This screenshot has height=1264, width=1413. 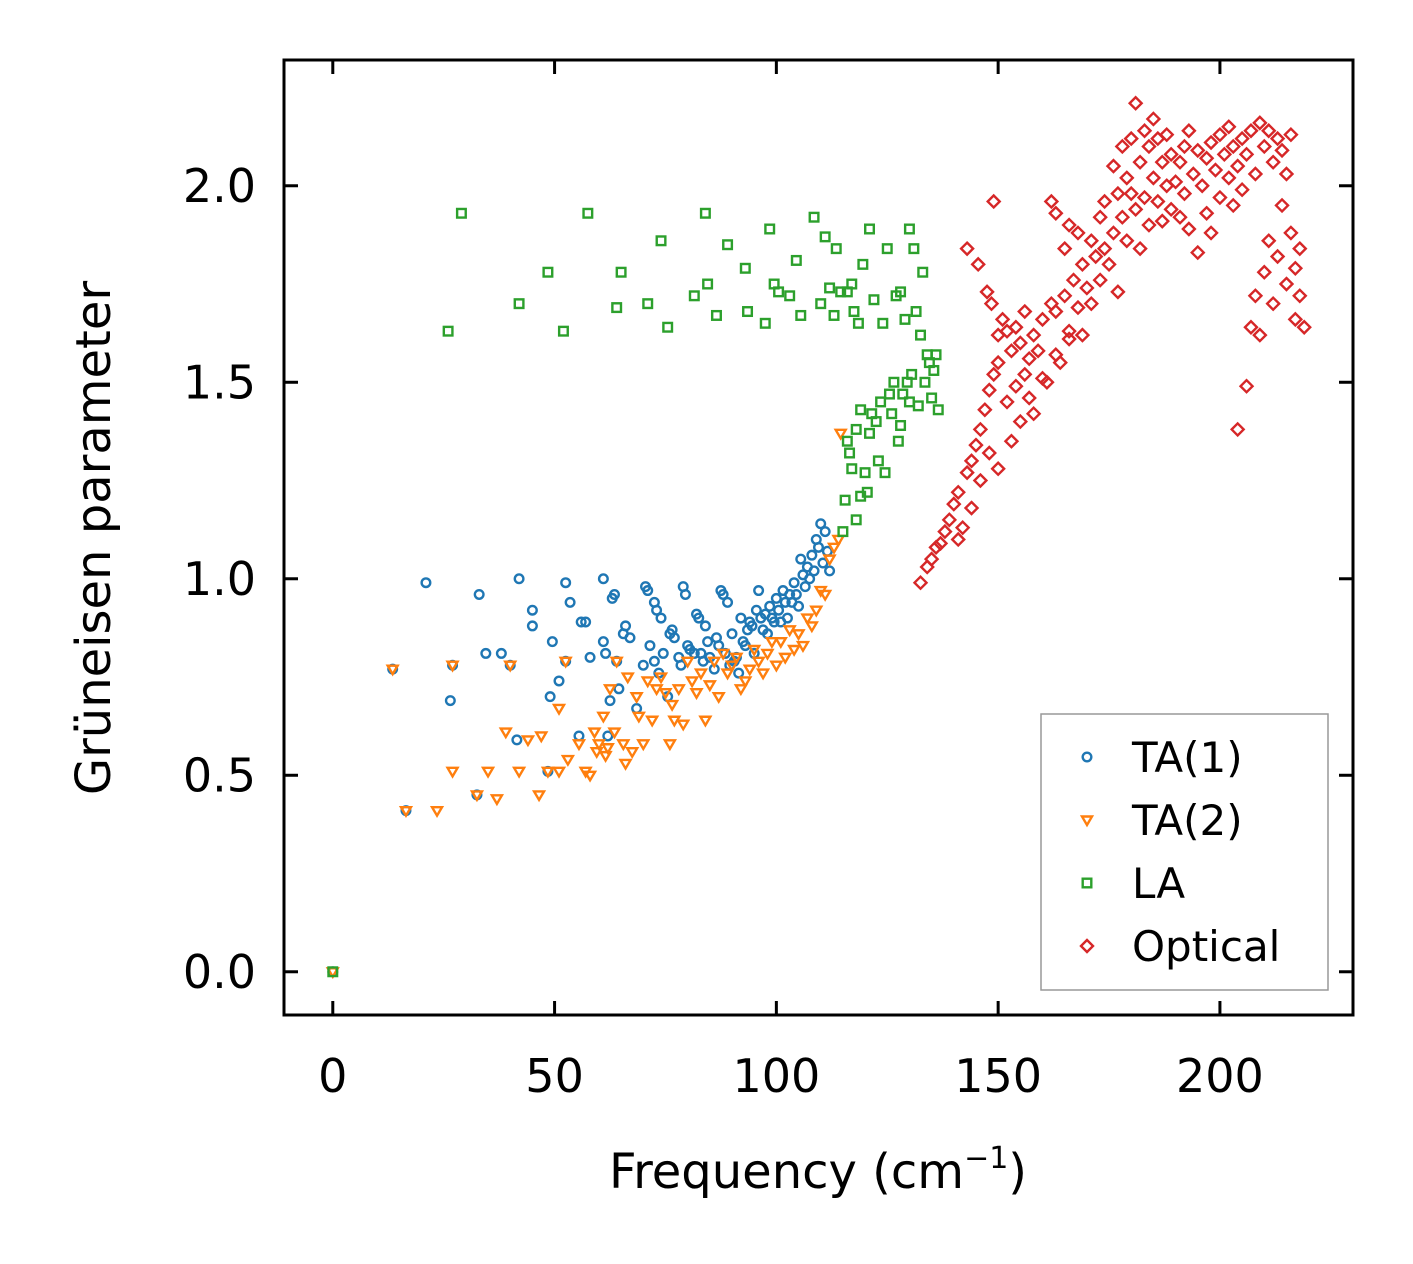 I want to click on y-tick-label: 1.5, so click(x=219, y=382).